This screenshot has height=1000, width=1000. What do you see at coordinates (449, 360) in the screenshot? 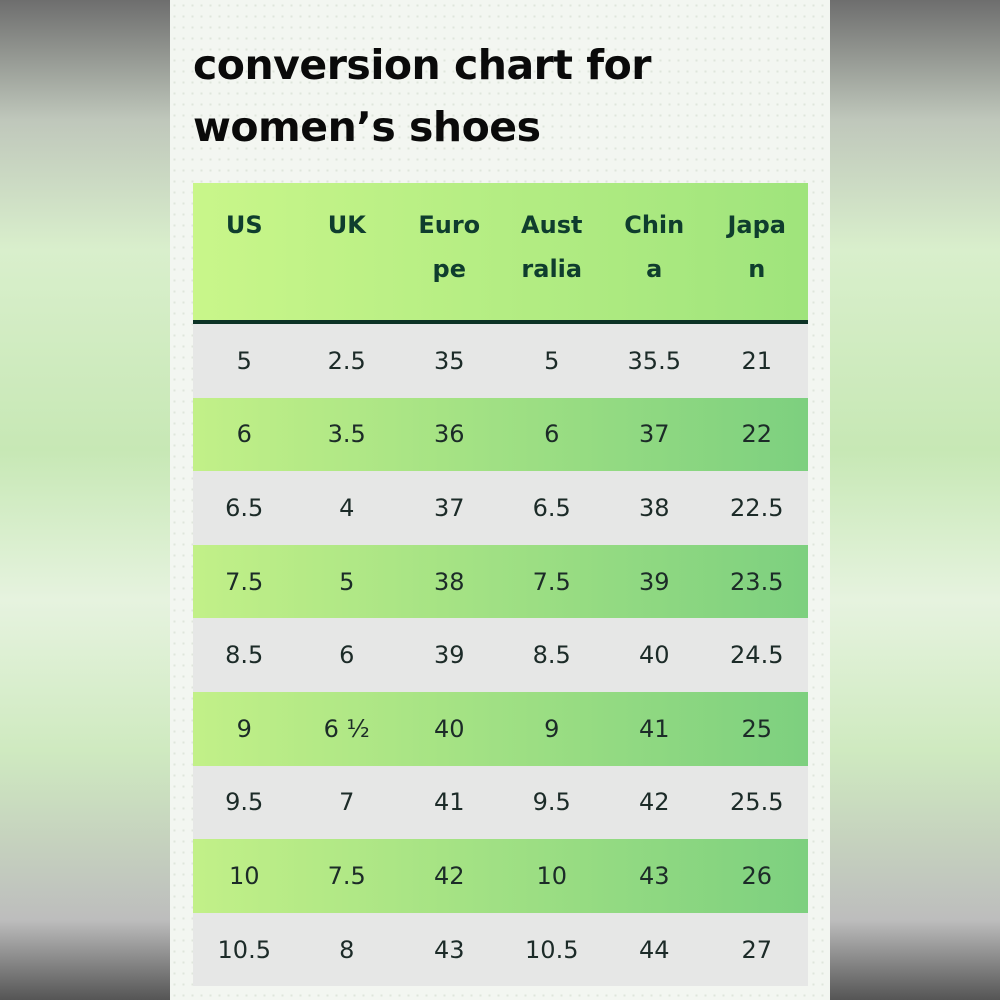
I see `table-cell: 35` at bounding box center [449, 360].